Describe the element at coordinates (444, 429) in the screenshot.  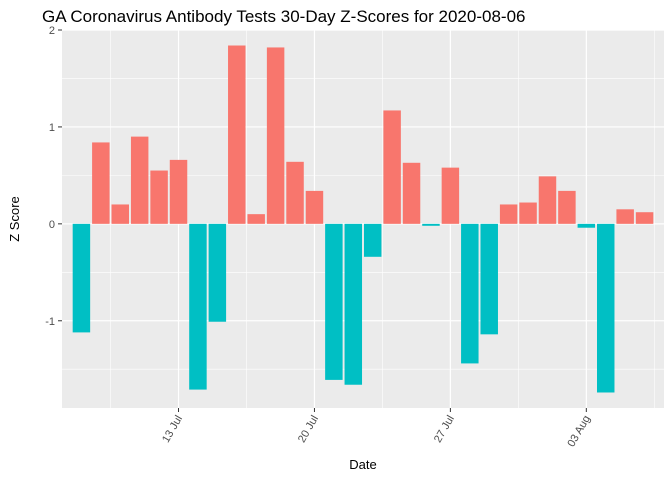
I see `x-tick-label: 27 Jul` at that location.